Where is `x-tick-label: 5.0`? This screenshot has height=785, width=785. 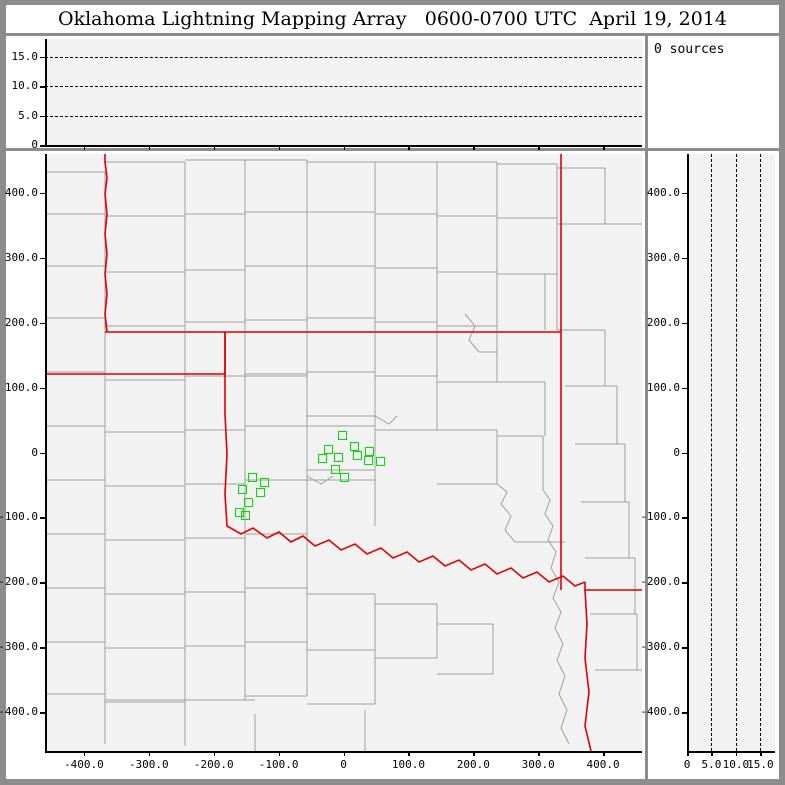 x-tick-label: 5.0 is located at coordinates (711, 764).